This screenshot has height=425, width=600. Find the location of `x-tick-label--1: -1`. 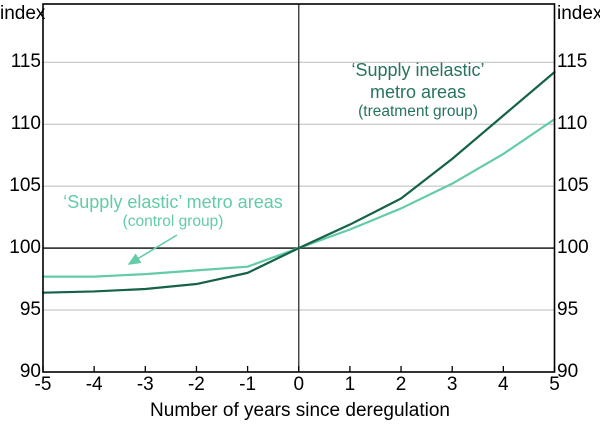

x-tick-label--1: -1 is located at coordinates (248, 384).